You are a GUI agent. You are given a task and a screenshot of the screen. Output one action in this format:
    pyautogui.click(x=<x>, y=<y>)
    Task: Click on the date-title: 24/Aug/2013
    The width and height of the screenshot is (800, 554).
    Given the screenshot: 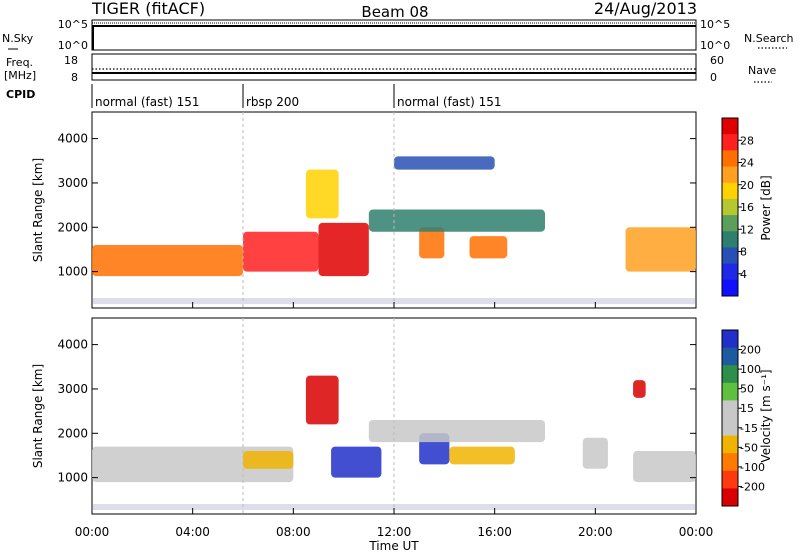 What is the action you would take?
    pyautogui.click(x=645, y=9)
    